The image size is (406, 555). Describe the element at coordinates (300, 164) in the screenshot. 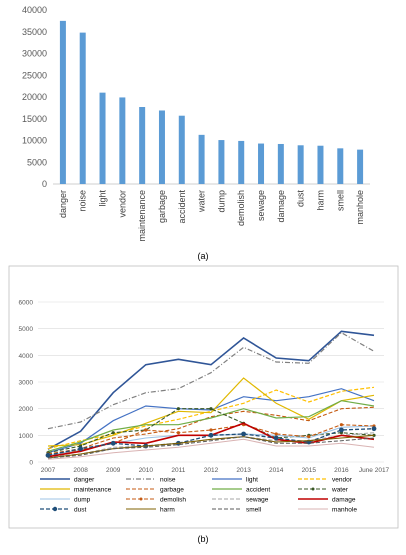

I see `bar-dust` at that location.